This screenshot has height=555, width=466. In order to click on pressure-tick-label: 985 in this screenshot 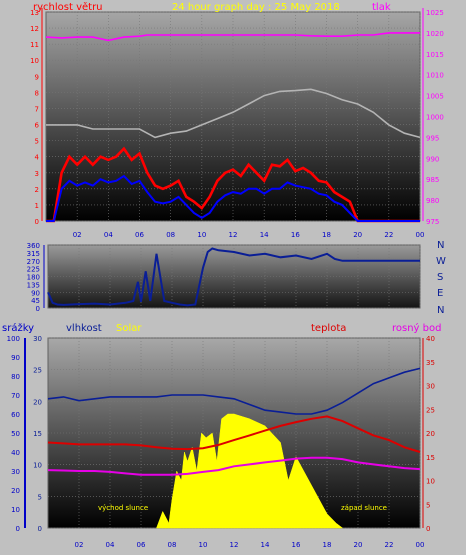, I will do `click(432, 180)`.